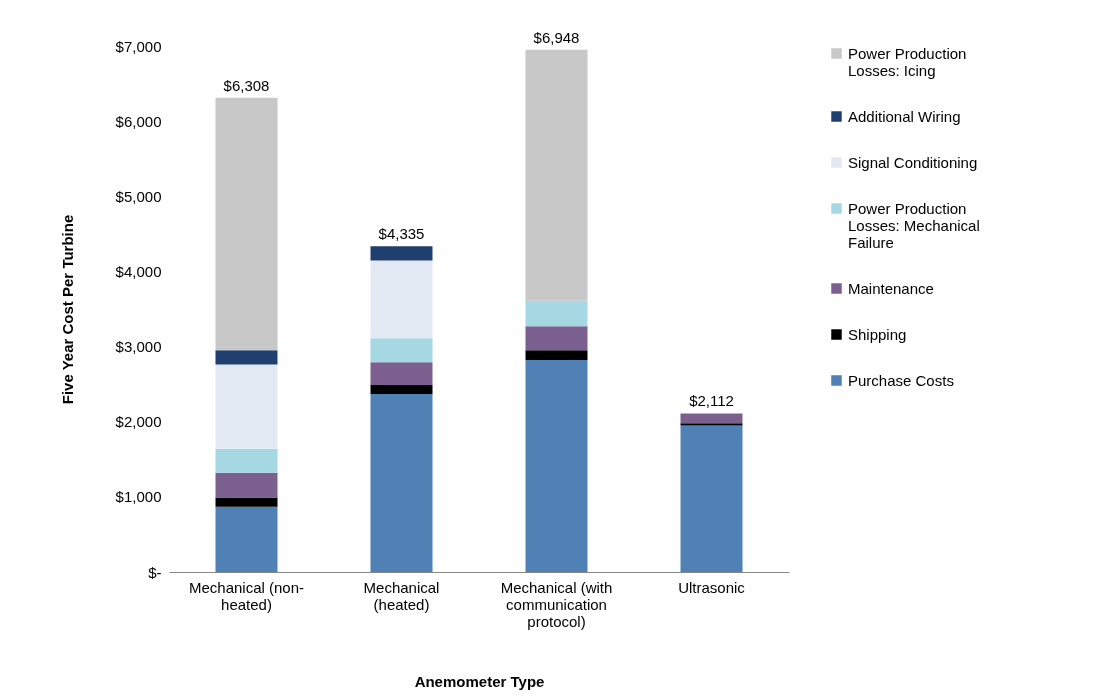  I want to click on y-tick-label: $3,000, so click(138, 347).